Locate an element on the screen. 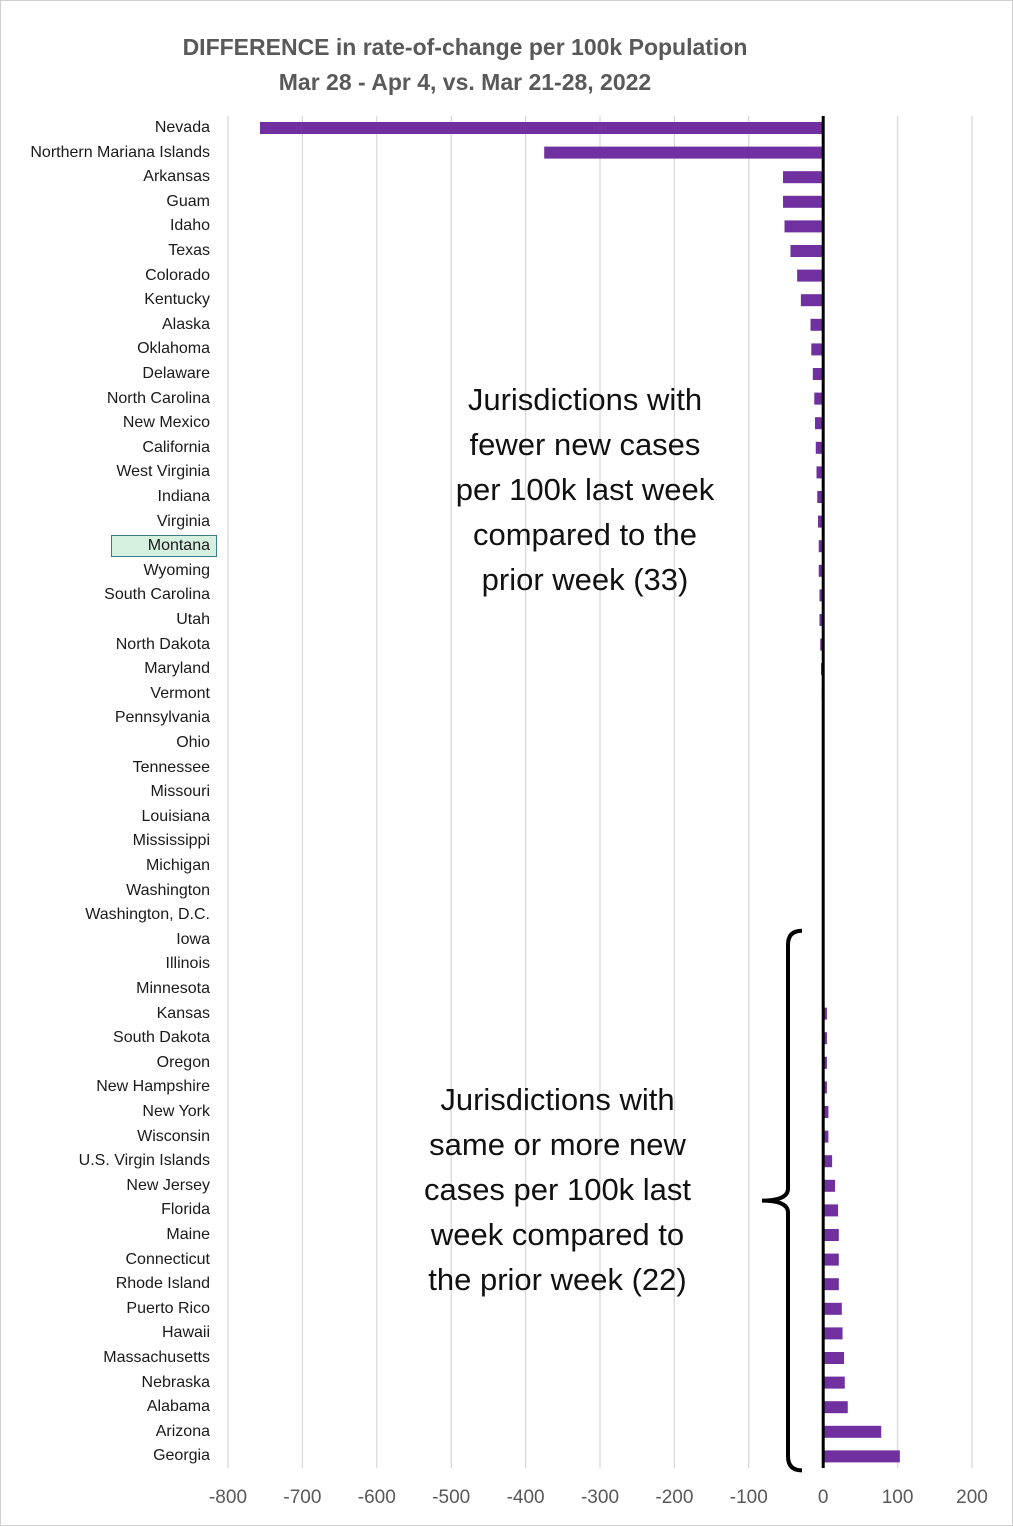 Image resolution: width=1013 pixels, height=1526 pixels. category-label: Massachusetts is located at coordinates (156, 1357).